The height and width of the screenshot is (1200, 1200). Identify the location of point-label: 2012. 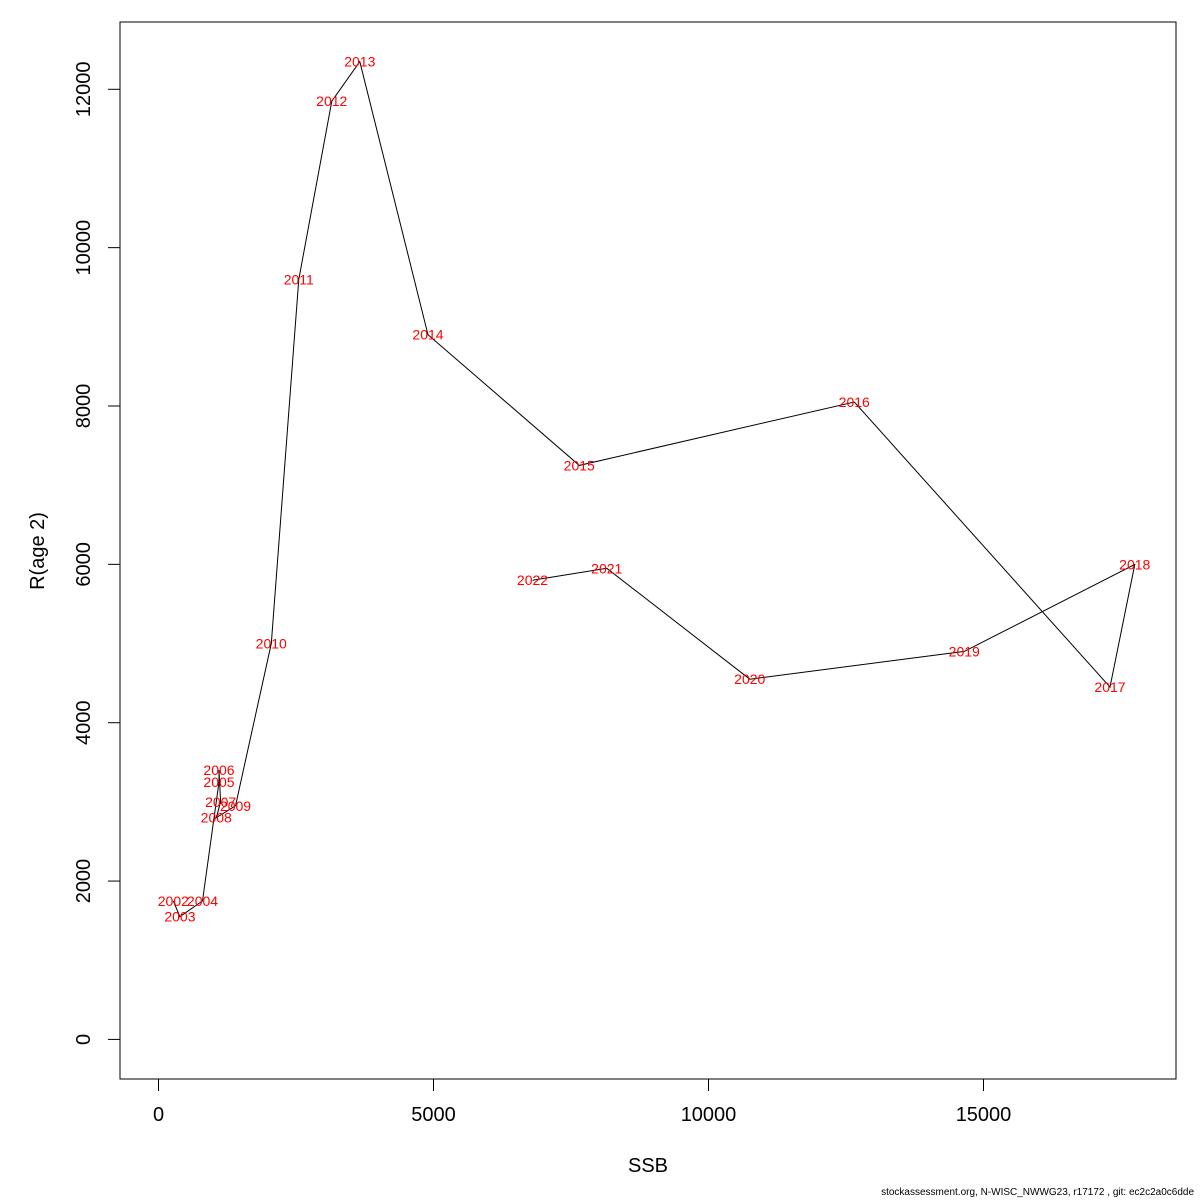
(331, 101).